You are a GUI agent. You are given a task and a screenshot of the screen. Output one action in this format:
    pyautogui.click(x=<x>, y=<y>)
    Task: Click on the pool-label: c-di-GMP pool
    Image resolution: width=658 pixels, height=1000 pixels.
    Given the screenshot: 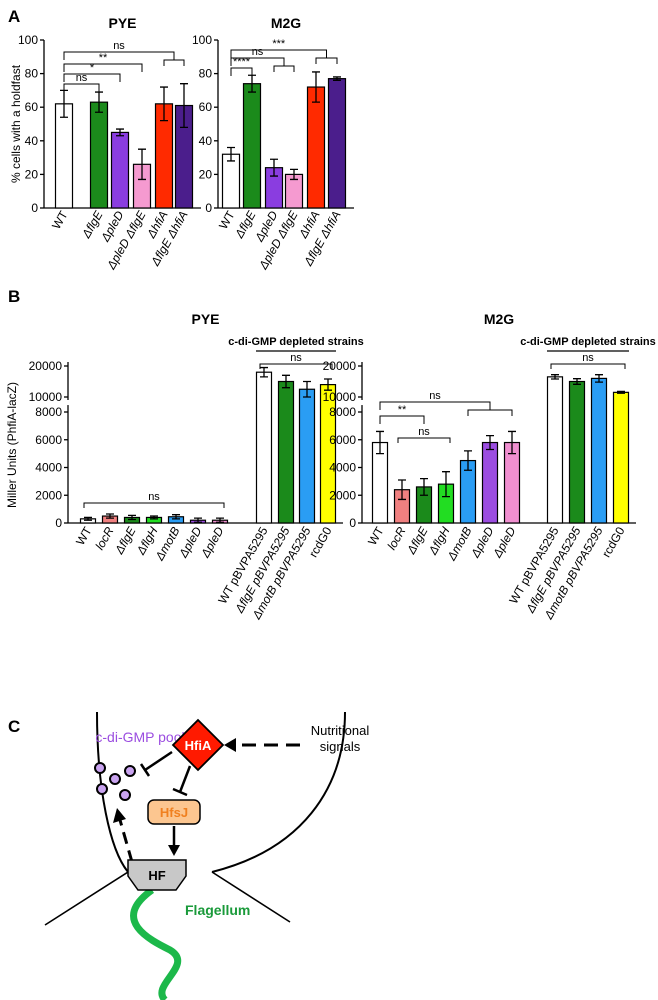 What is the action you would take?
    pyautogui.click(x=139, y=737)
    